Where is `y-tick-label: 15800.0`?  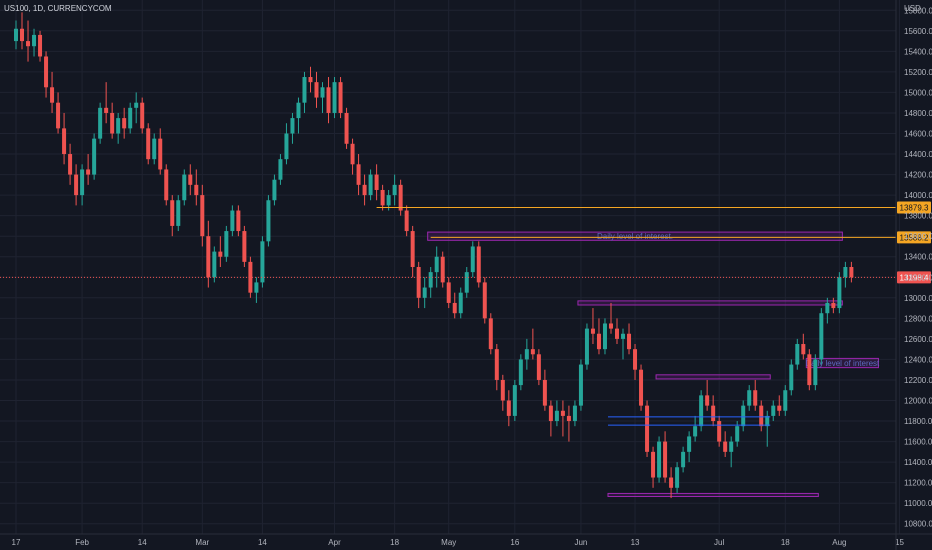 y-tick-label: 15800.0 is located at coordinates (918, 10).